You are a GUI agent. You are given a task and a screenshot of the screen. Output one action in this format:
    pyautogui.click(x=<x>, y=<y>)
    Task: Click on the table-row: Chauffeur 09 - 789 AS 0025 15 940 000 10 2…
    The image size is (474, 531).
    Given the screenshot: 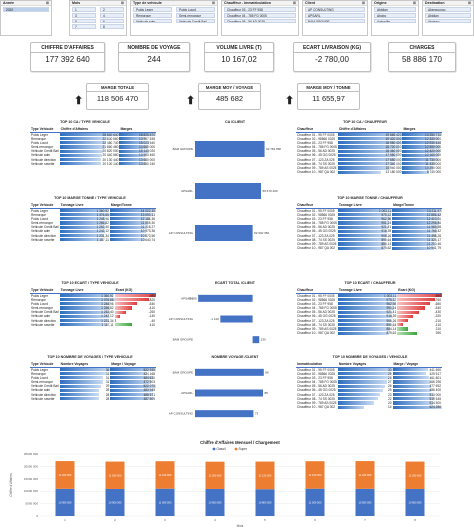 What is the action you would take?
    pyautogui.click(x=369, y=168)
    